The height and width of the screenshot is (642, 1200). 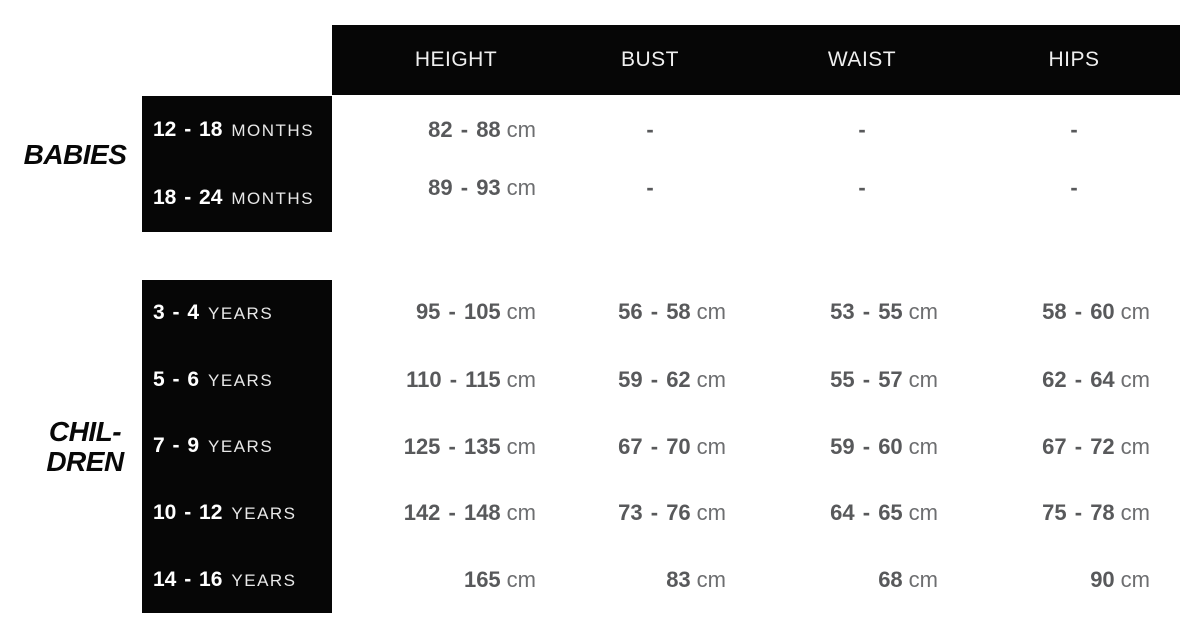 I want to click on waist-cell: -, so click(x=862, y=130).